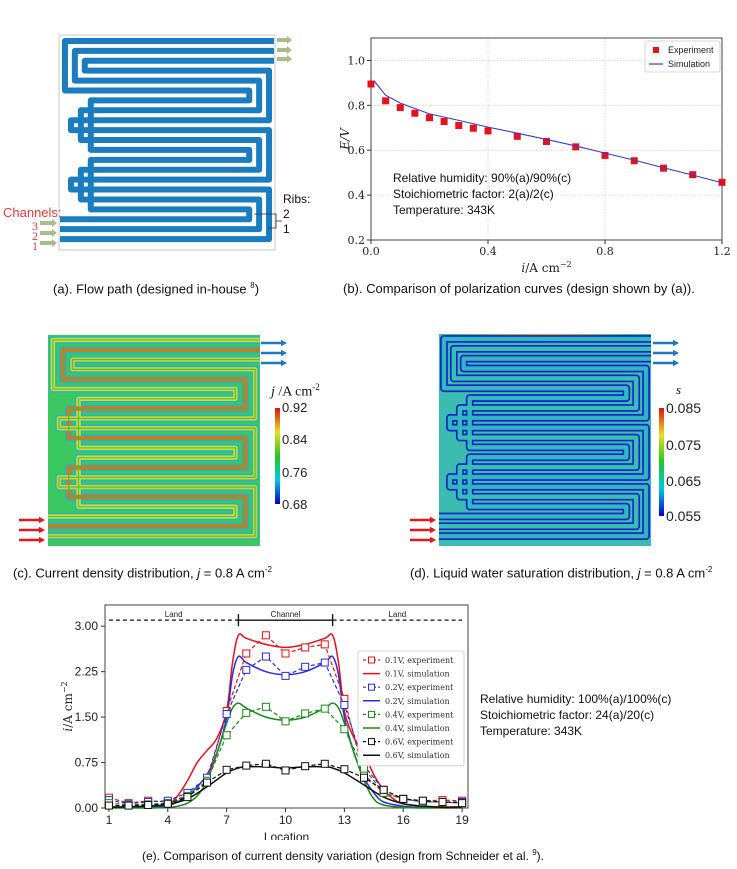 This screenshot has height=869, width=737. What do you see at coordinates (417, 674) in the screenshot?
I see `legend-label: 0.1V, simulation` at bounding box center [417, 674].